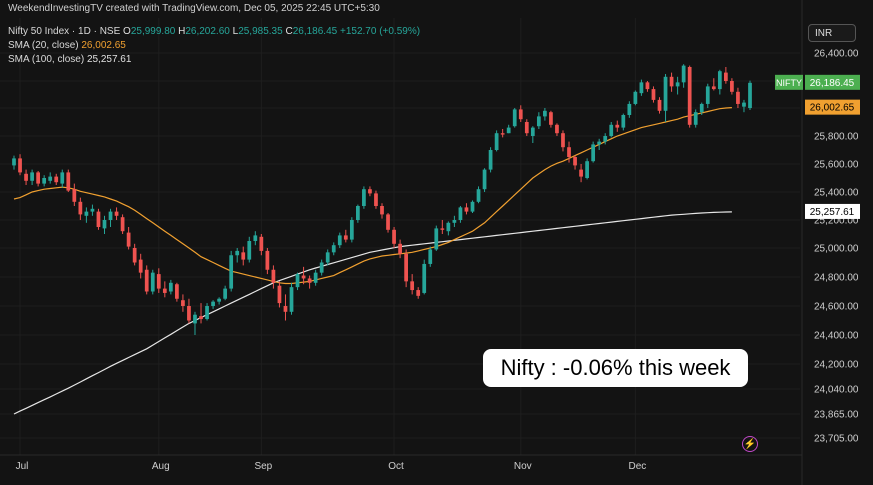  Describe the element at coordinates (69, 59) in the screenshot. I see `sma100-legend: SMA (100, close) 25,257.61` at that location.